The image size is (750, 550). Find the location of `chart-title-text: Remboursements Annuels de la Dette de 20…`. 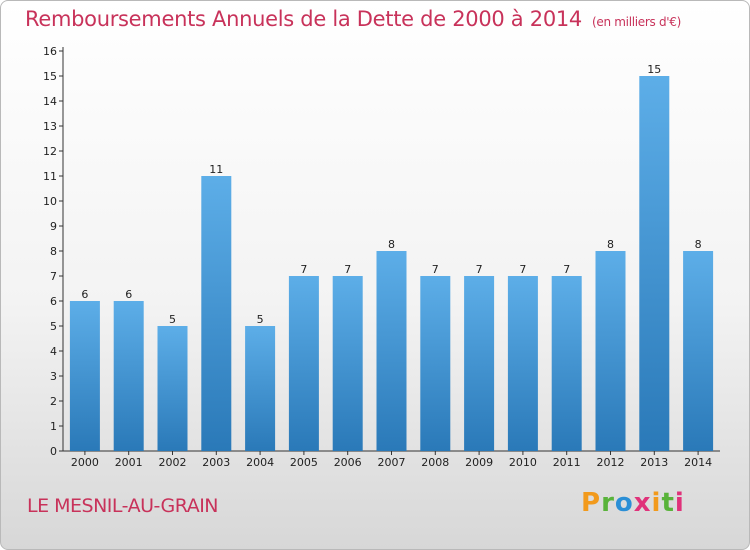

chart-title-text: Remboursements Annuels de la Dette de 20… is located at coordinates (303, 19).